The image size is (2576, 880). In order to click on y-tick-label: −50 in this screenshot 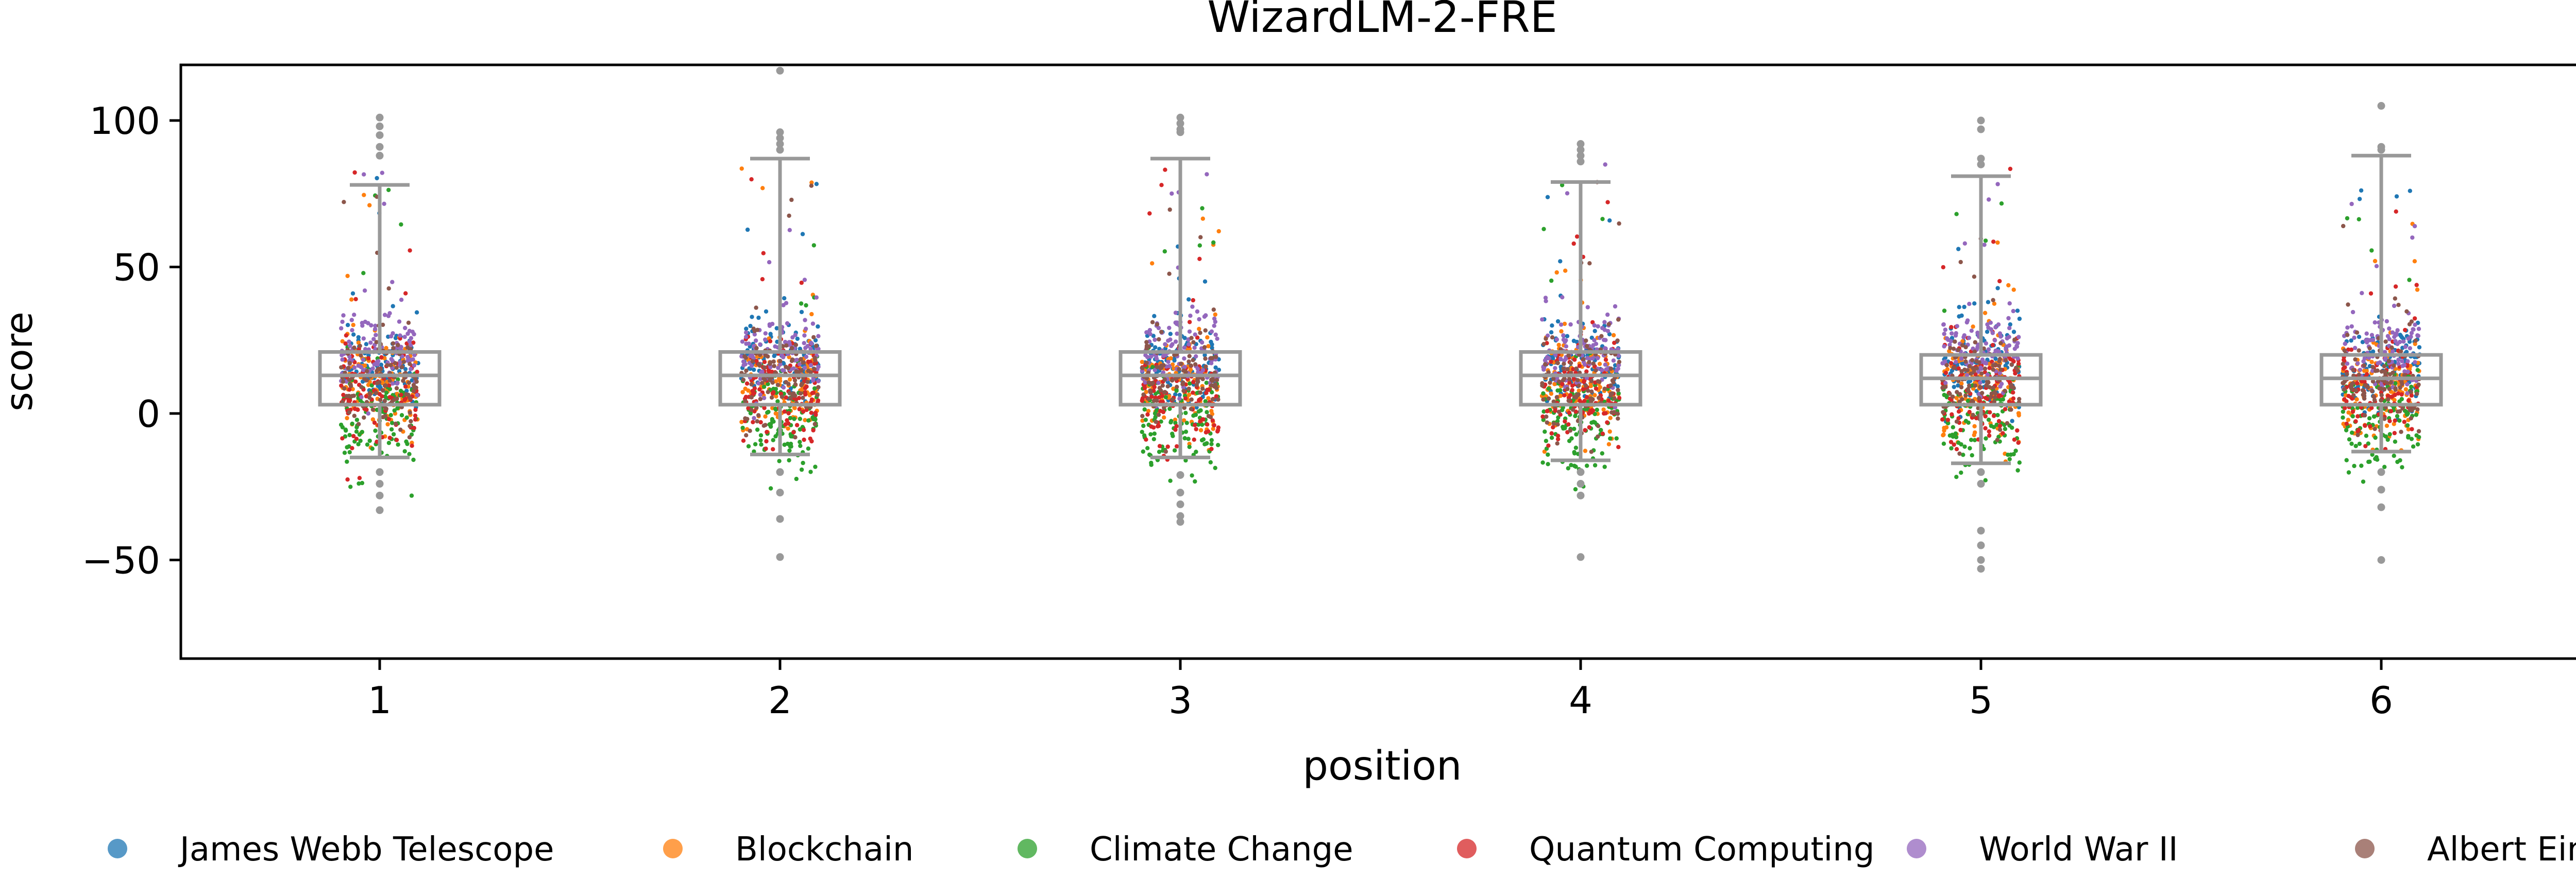, I will do `click(121, 561)`.